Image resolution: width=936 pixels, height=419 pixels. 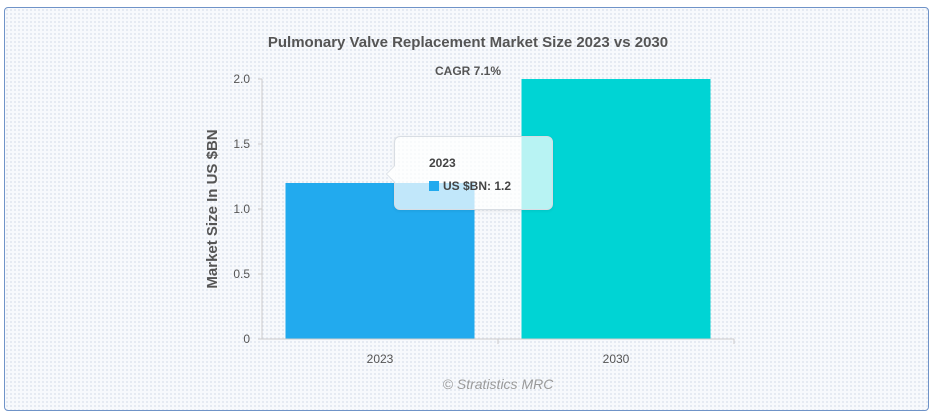 What do you see at coordinates (241, 209) in the screenshot?
I see `y-tick-label: 1.0` at bounding box center [241, 209].